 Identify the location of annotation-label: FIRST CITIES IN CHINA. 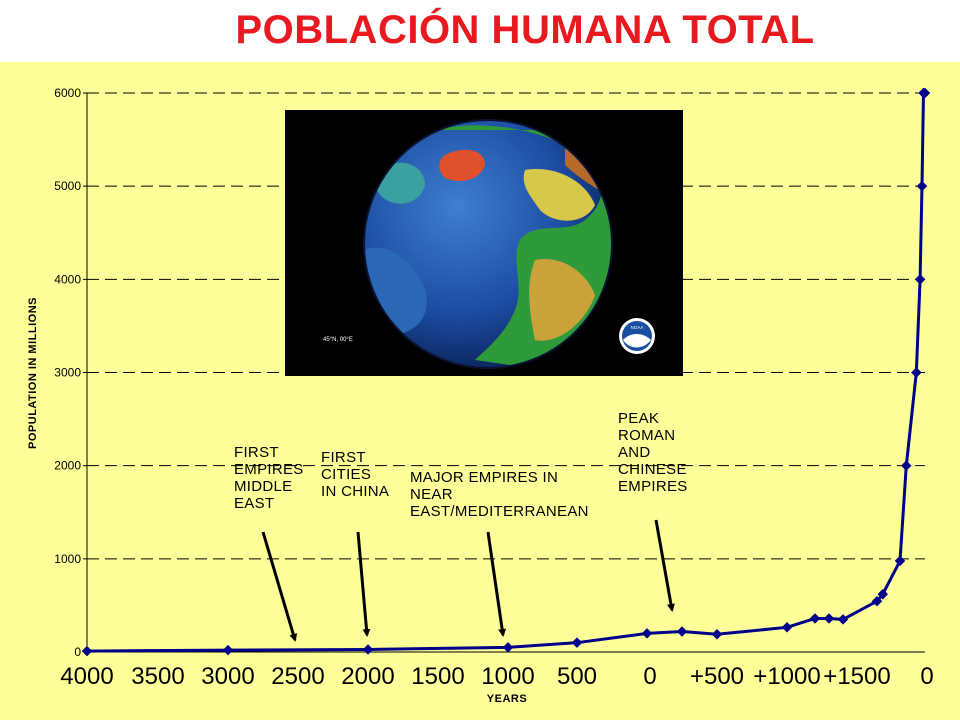
(355, 474).